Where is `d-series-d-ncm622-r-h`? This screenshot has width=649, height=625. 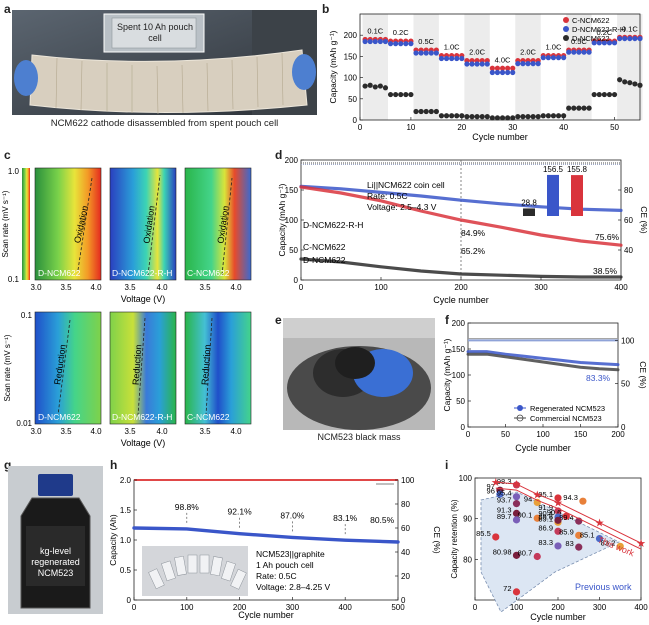
d-series-d-ncm622-r-h is located at coordinates (461, 198).